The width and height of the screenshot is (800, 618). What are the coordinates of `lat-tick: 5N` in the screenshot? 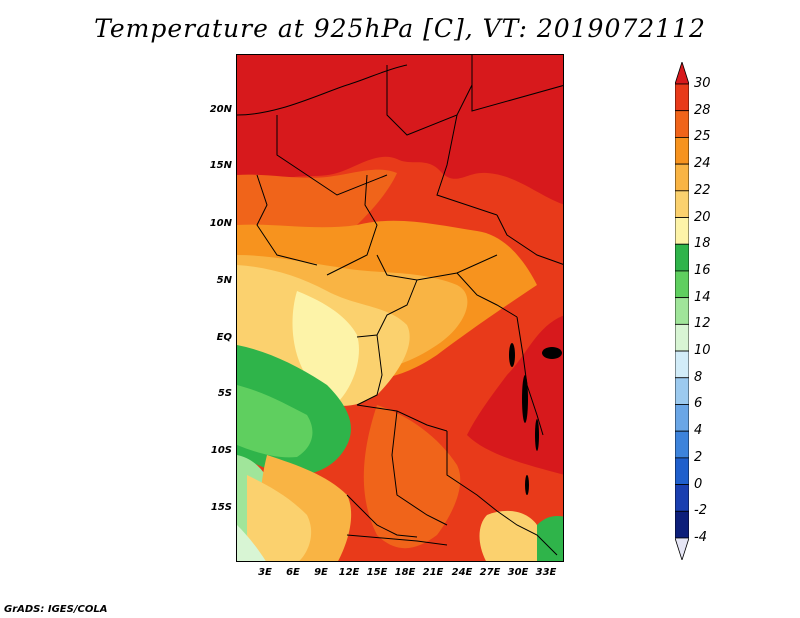 It's located at (224, 280).